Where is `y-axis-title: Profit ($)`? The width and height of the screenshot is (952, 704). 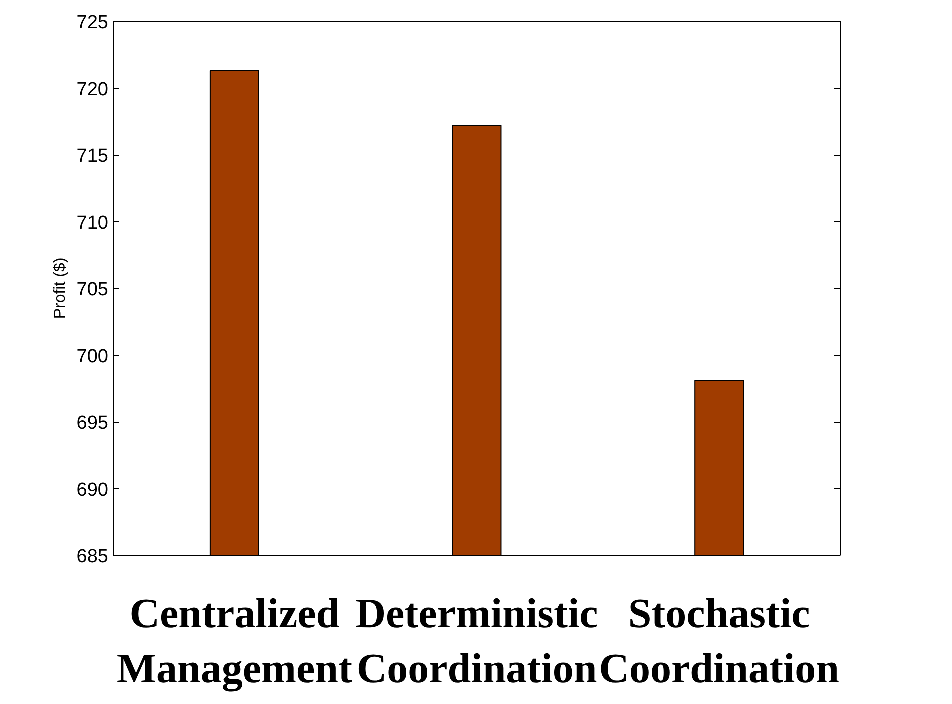
y-axis-title: Profit ($) is located at coordinates (60, 289).